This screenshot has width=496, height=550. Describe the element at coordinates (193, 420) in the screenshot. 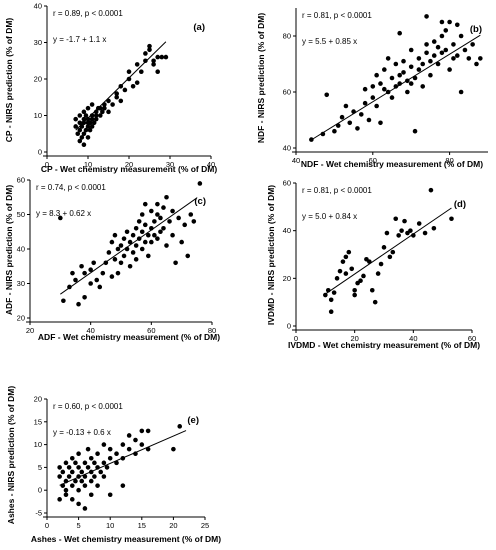

I see `panel-label: (e)` at that location.